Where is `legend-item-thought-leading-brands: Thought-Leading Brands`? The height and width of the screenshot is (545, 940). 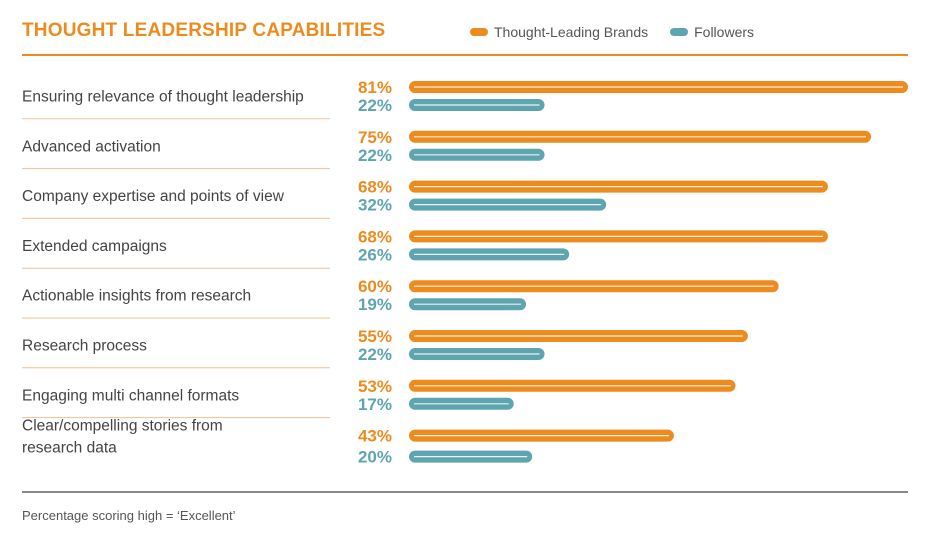
legend-item-thought-leading-brands: Thought-Leading Brands is located at coordinates (559, 32).